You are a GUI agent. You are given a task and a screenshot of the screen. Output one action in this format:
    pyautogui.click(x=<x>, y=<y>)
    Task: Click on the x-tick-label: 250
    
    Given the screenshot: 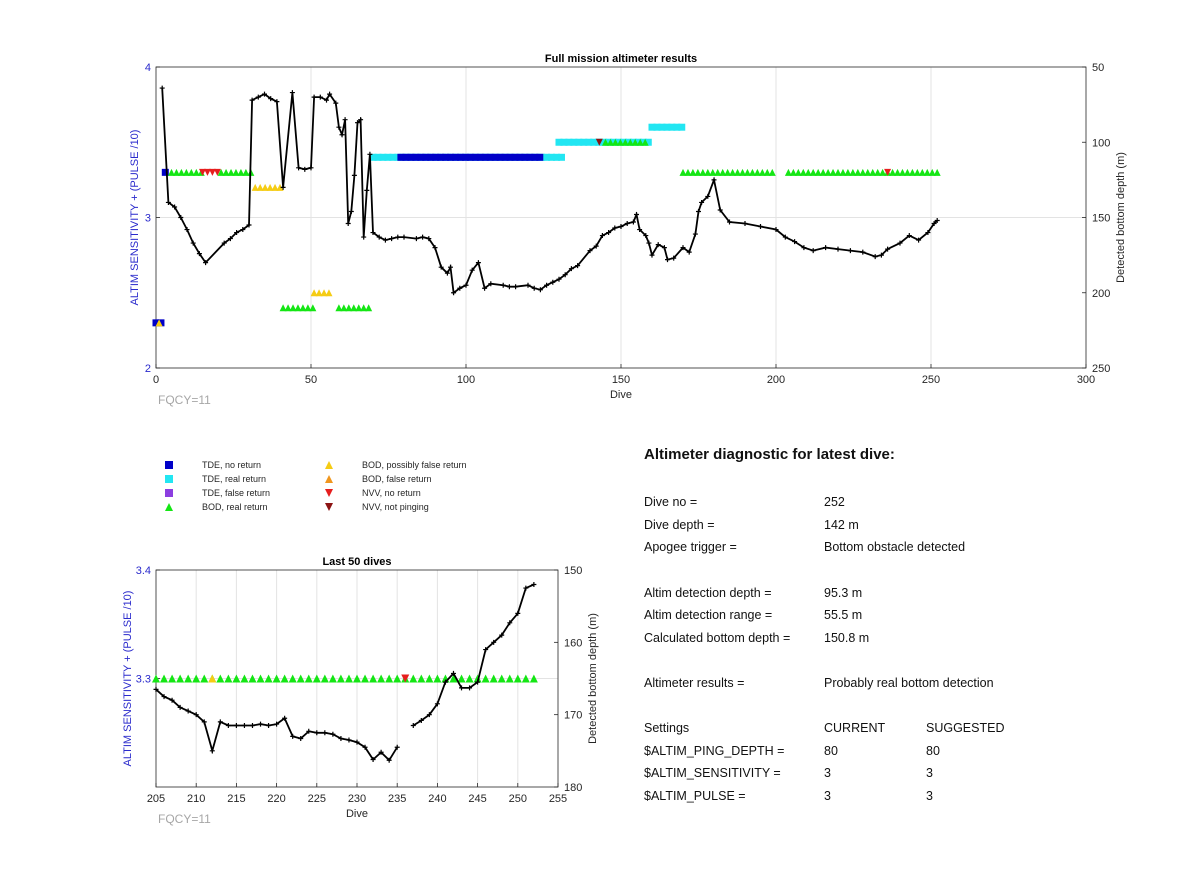 What is the action you would take?
    pyautogui.click(x=518, y=799)
    